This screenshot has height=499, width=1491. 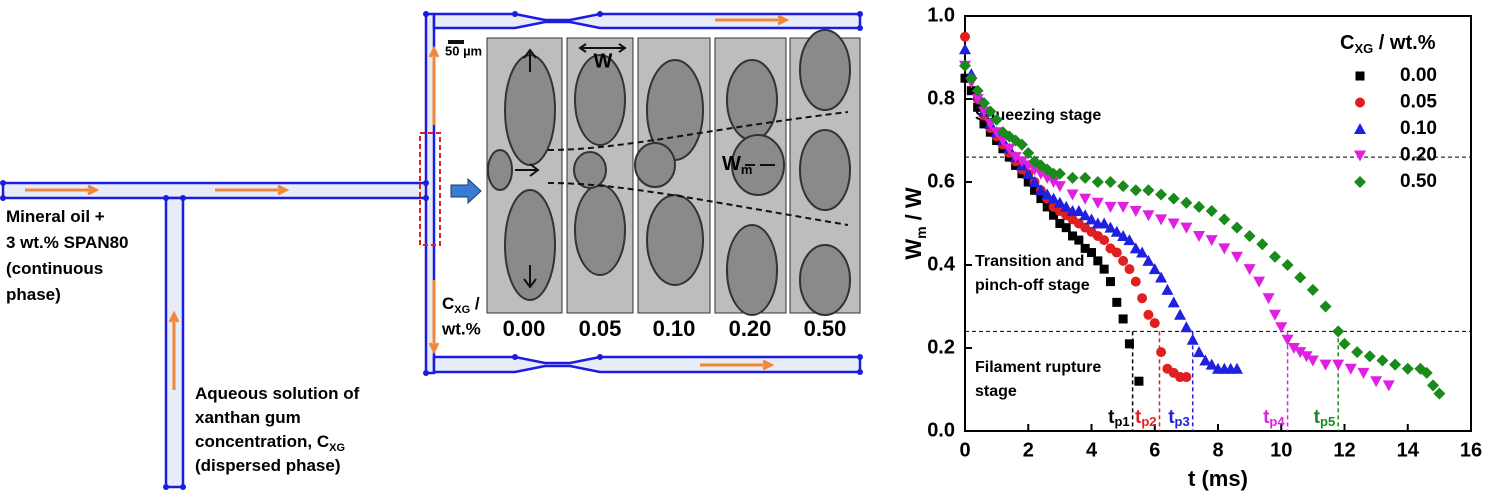 I want to click on y-tick-label: 1.0, so click(x=941, y=15).